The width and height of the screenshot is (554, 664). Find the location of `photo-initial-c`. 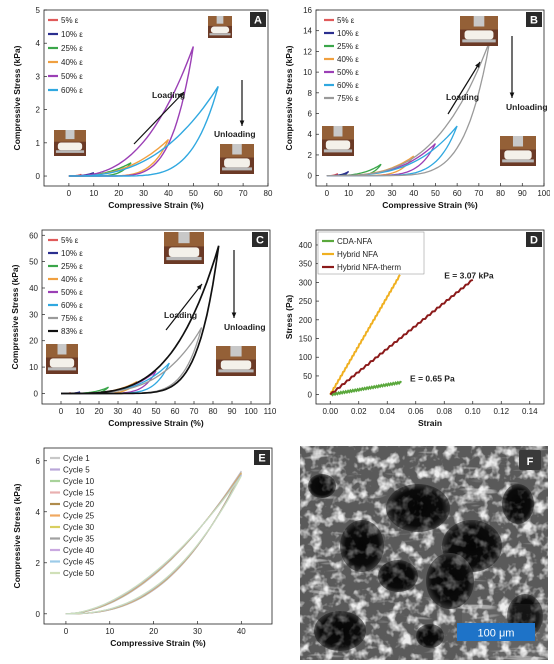

photo-initial-c is located at coordinates (62, 359).